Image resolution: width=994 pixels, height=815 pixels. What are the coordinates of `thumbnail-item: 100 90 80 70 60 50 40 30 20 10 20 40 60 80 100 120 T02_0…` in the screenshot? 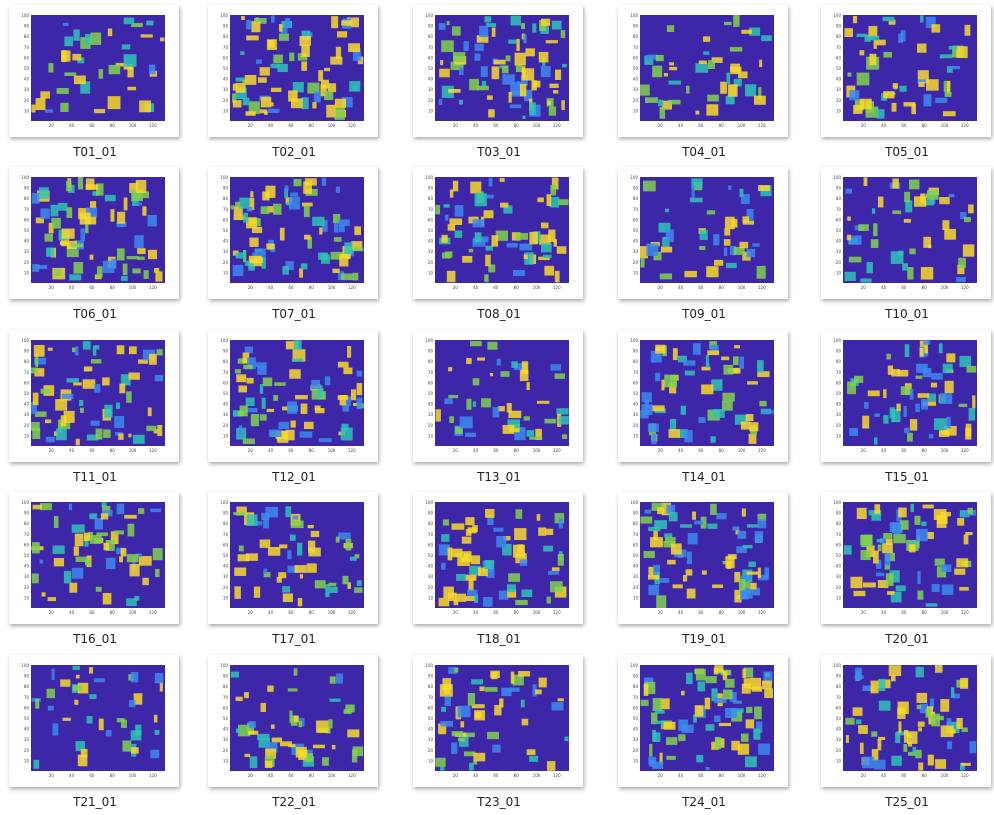 It's located at (294, 85).